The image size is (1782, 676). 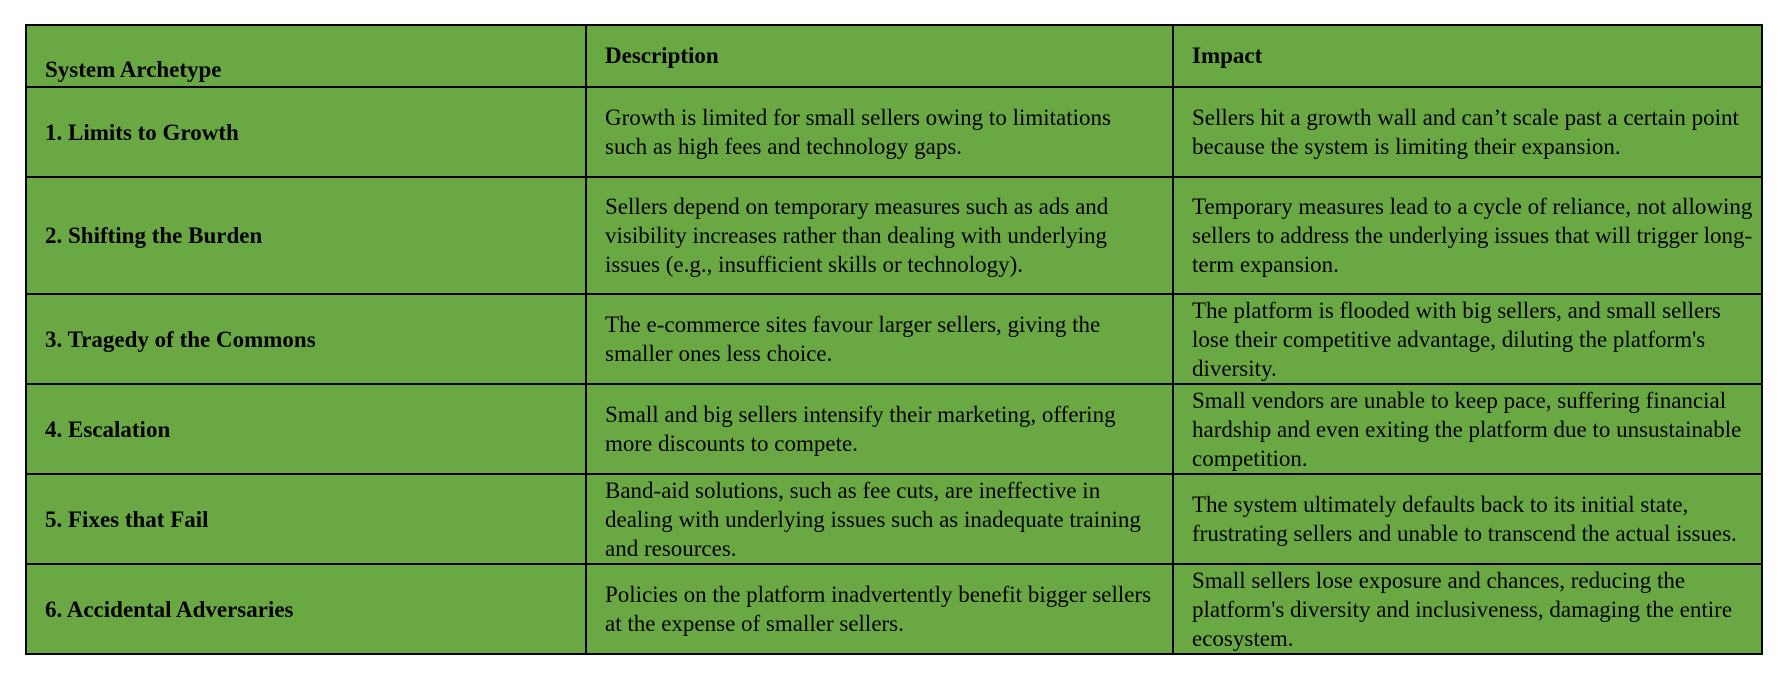 I want to click on archetype-cell: 3. Tragedy of the Commons, so click(x=306, y=339).